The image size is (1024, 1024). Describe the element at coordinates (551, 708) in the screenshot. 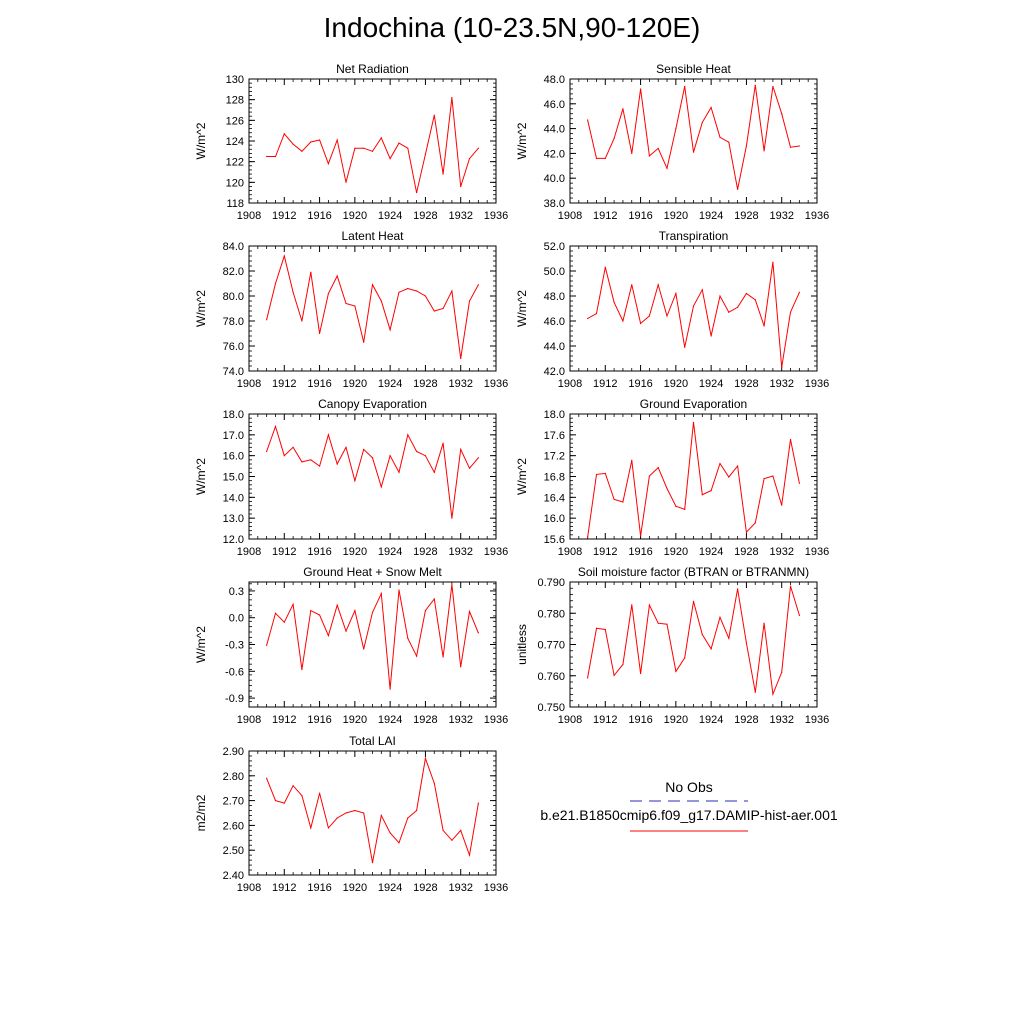

I see `y-tick-label: 0.750` at that location.